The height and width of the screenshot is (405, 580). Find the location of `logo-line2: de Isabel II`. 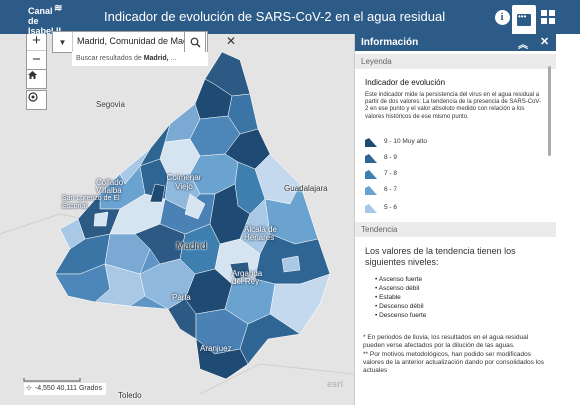

logo-line2: de Isabel II is located at coordinates (45, 26).